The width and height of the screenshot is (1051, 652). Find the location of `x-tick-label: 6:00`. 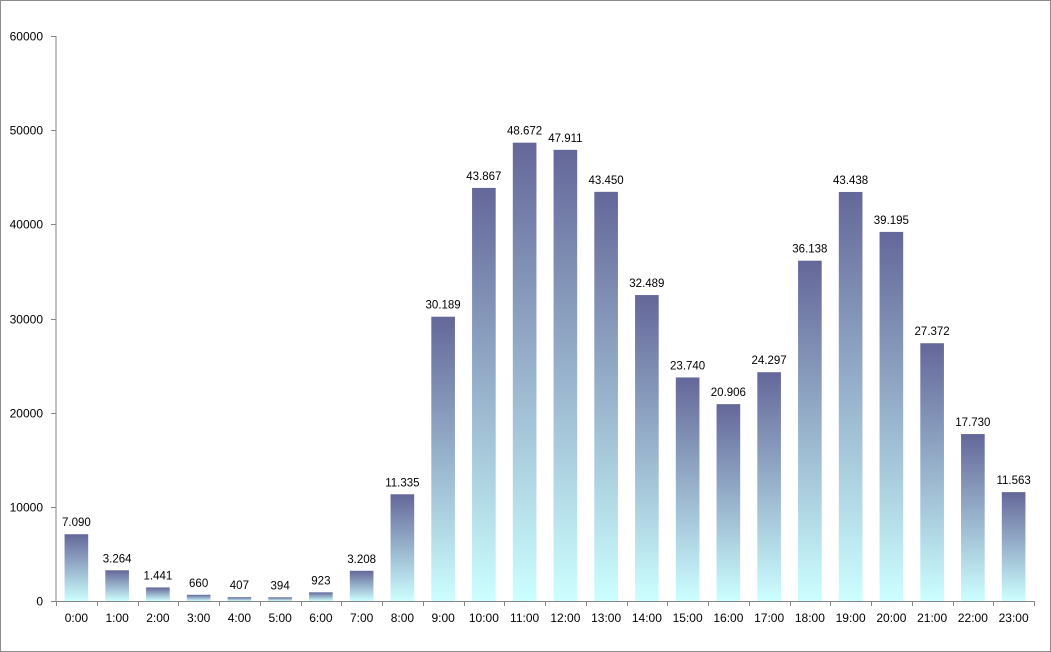

x-tick-label: 6:00 is located at coordinates (321, 618).